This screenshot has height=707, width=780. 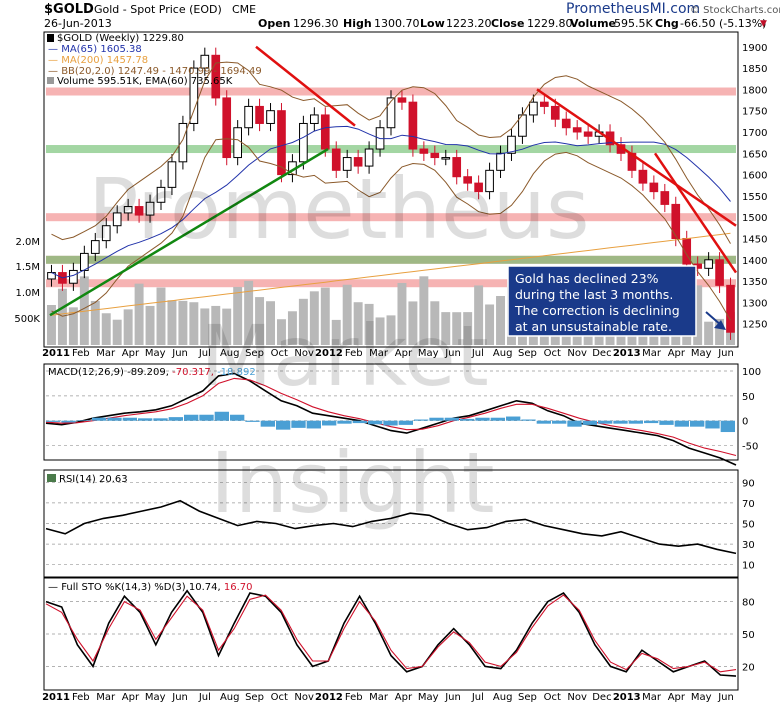 I want to click on indicator-tick-label: 20, so click(x=748, y=667).